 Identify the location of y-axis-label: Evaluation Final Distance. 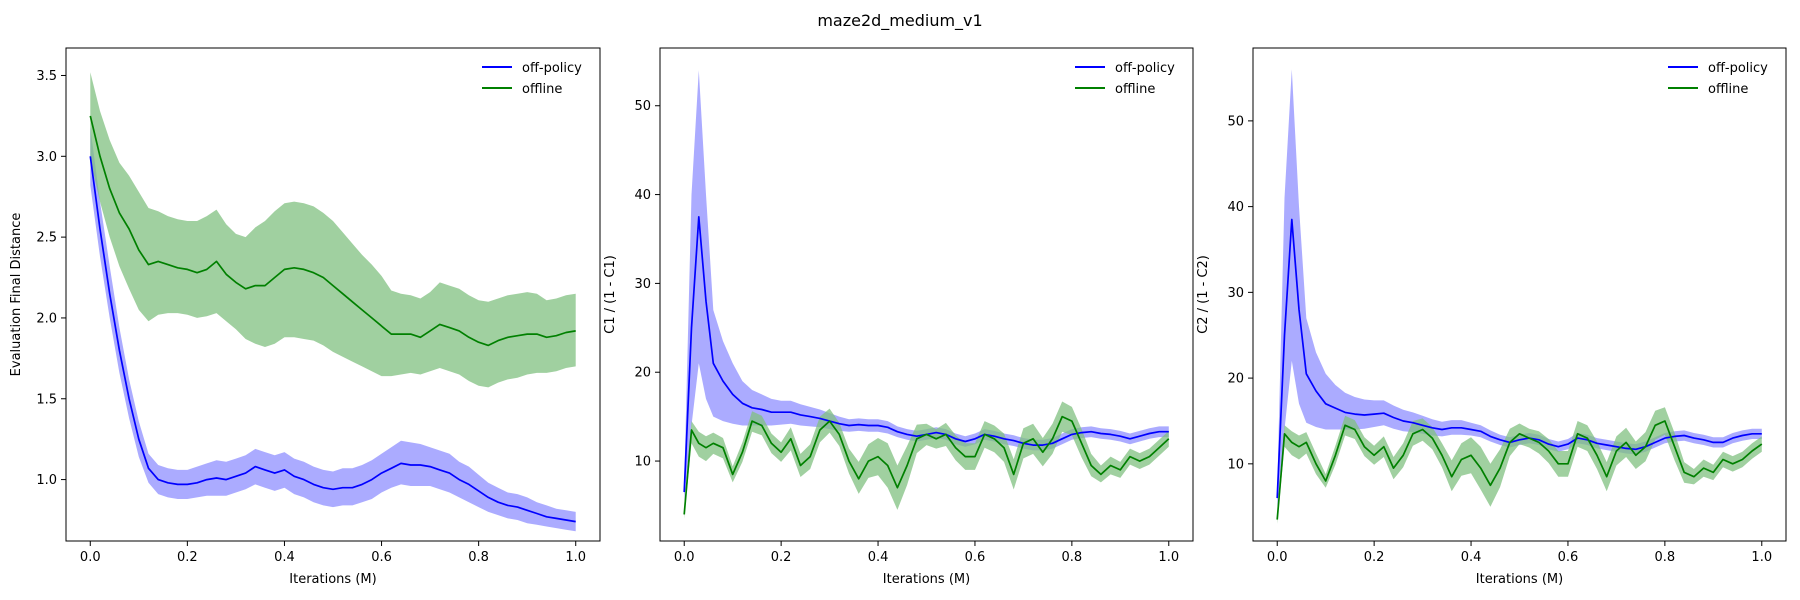
(16, 295).